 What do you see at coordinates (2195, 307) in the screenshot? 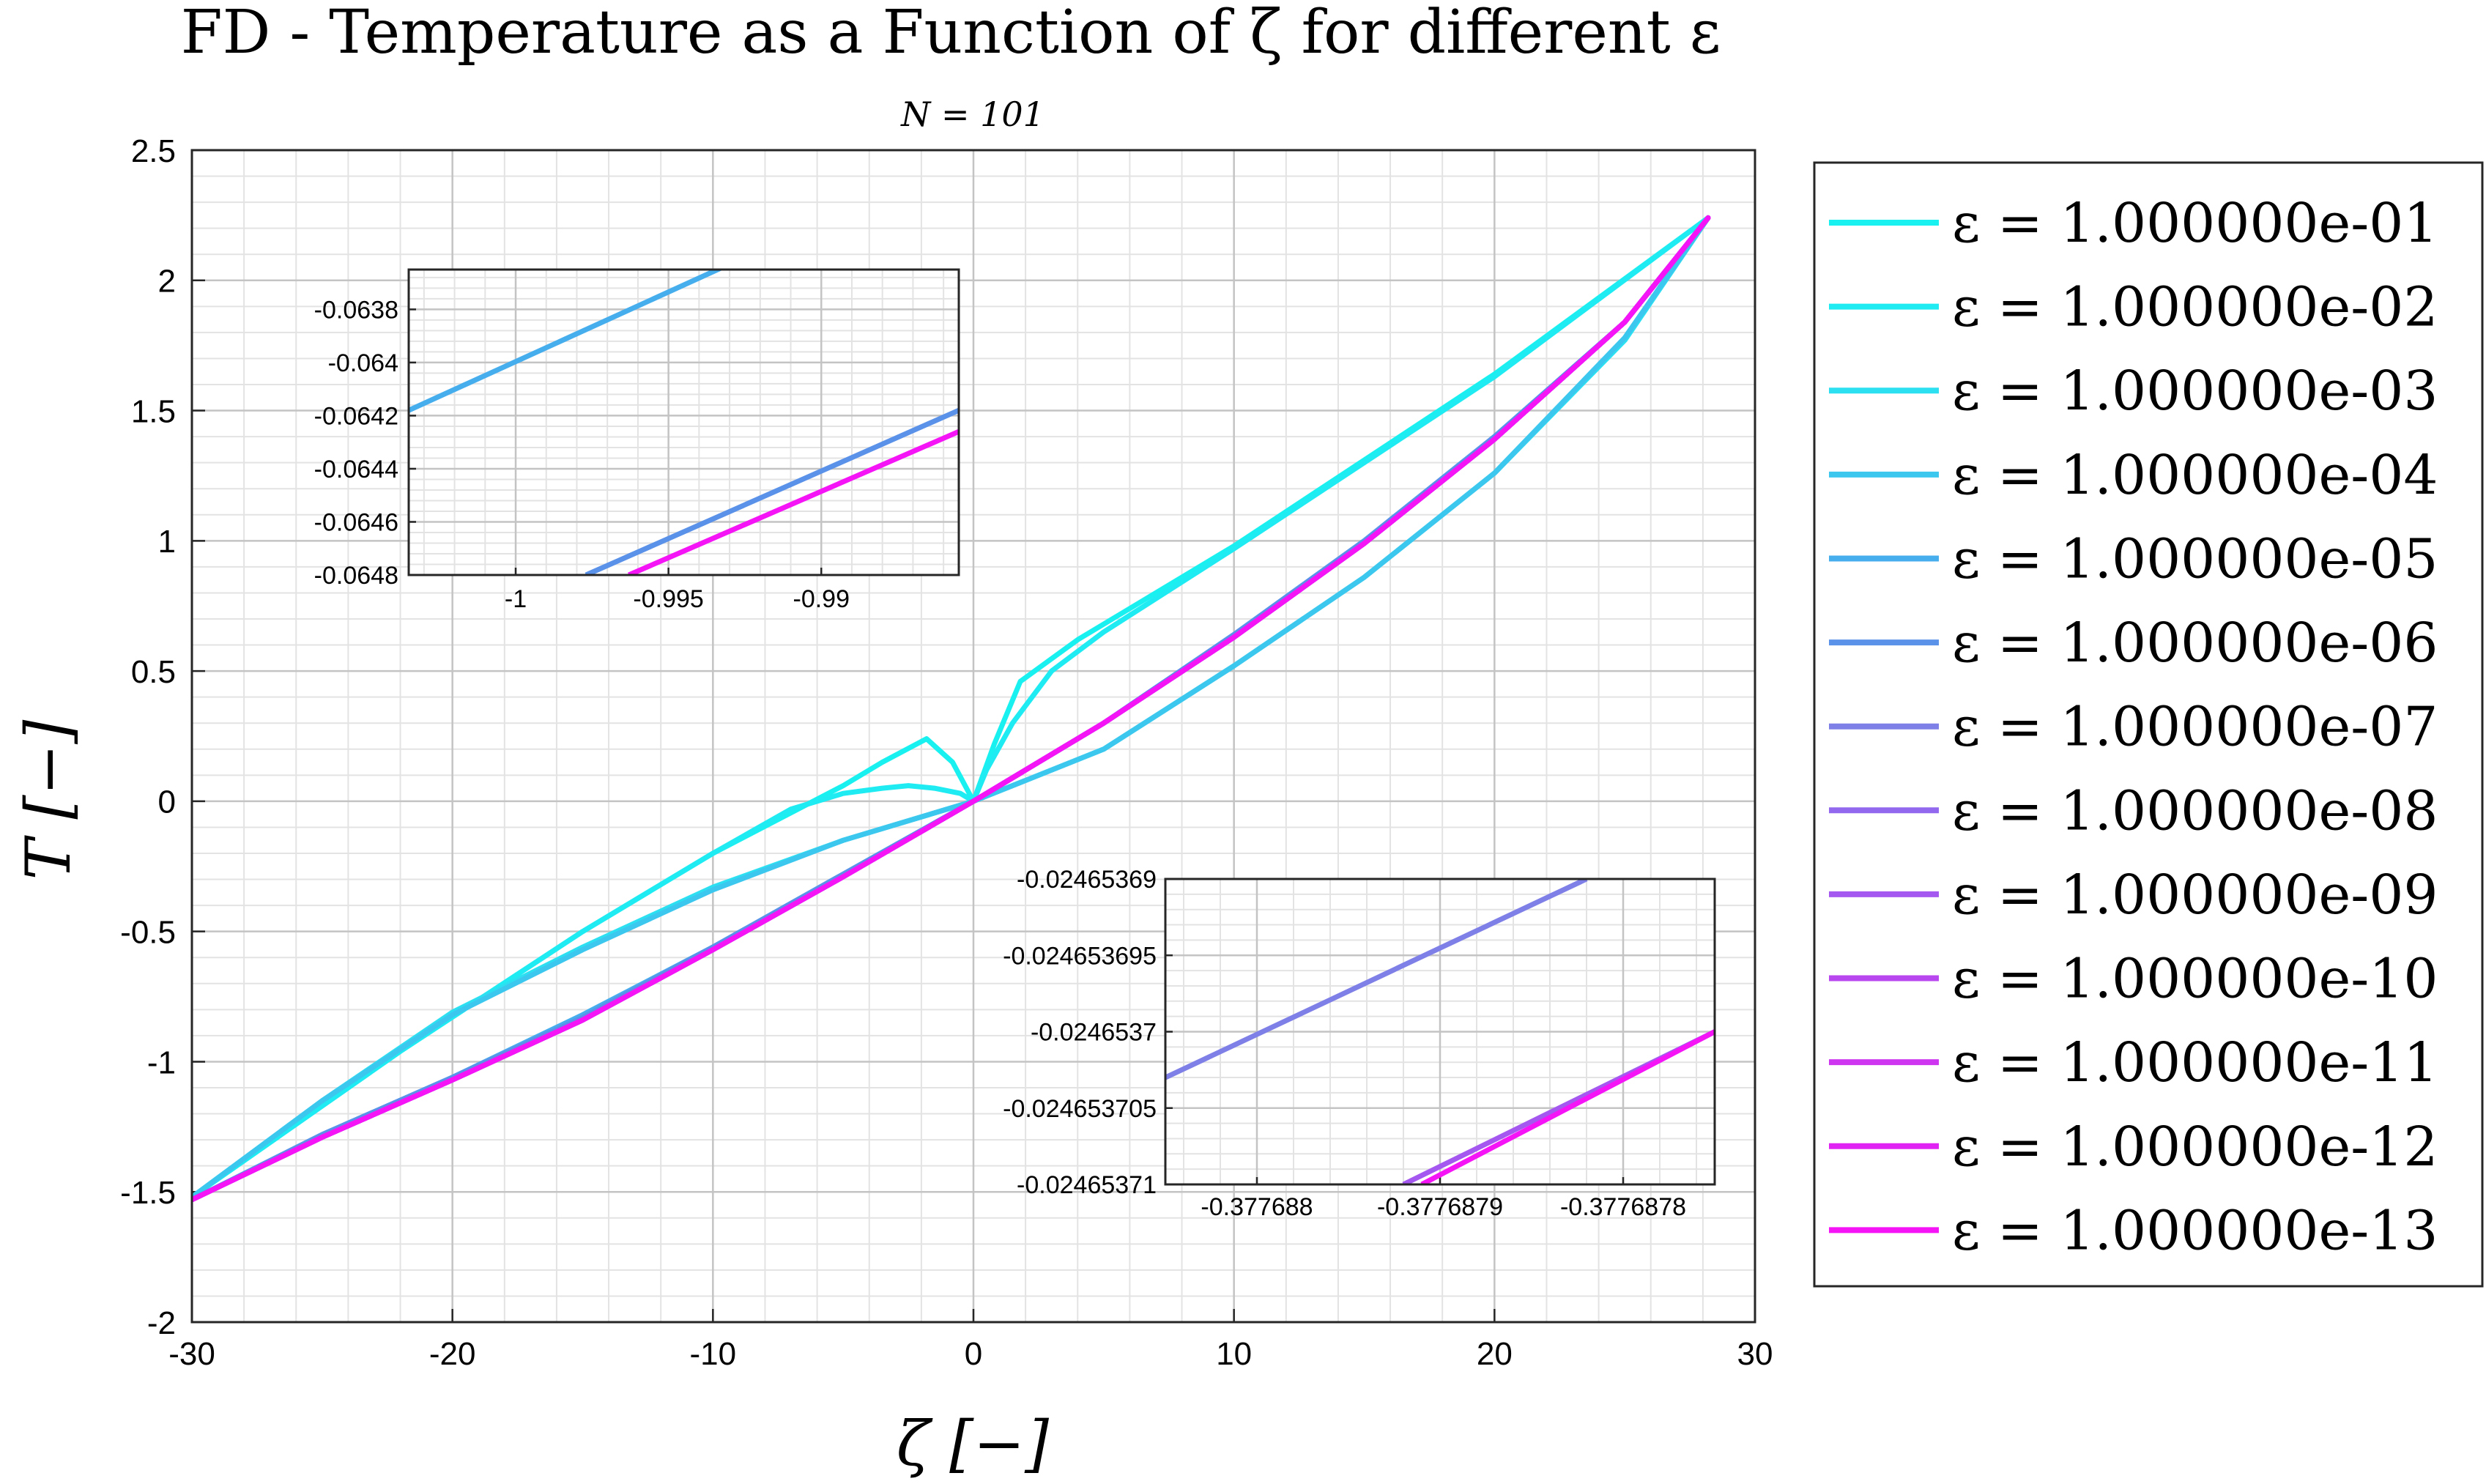
I see `legend-label-2: ε = 1.000000e-02` at bounding box center [2195, 307].